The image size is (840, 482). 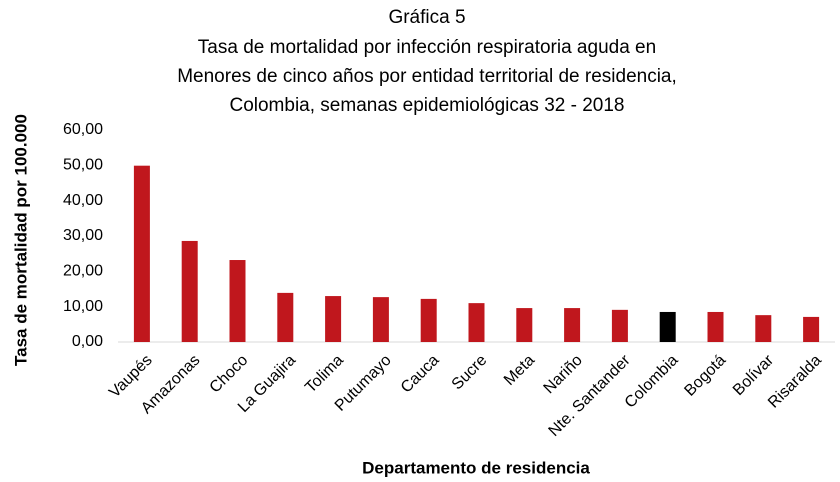 I want to click on x-tick-label: Cauca, so click(x=420, y=374).